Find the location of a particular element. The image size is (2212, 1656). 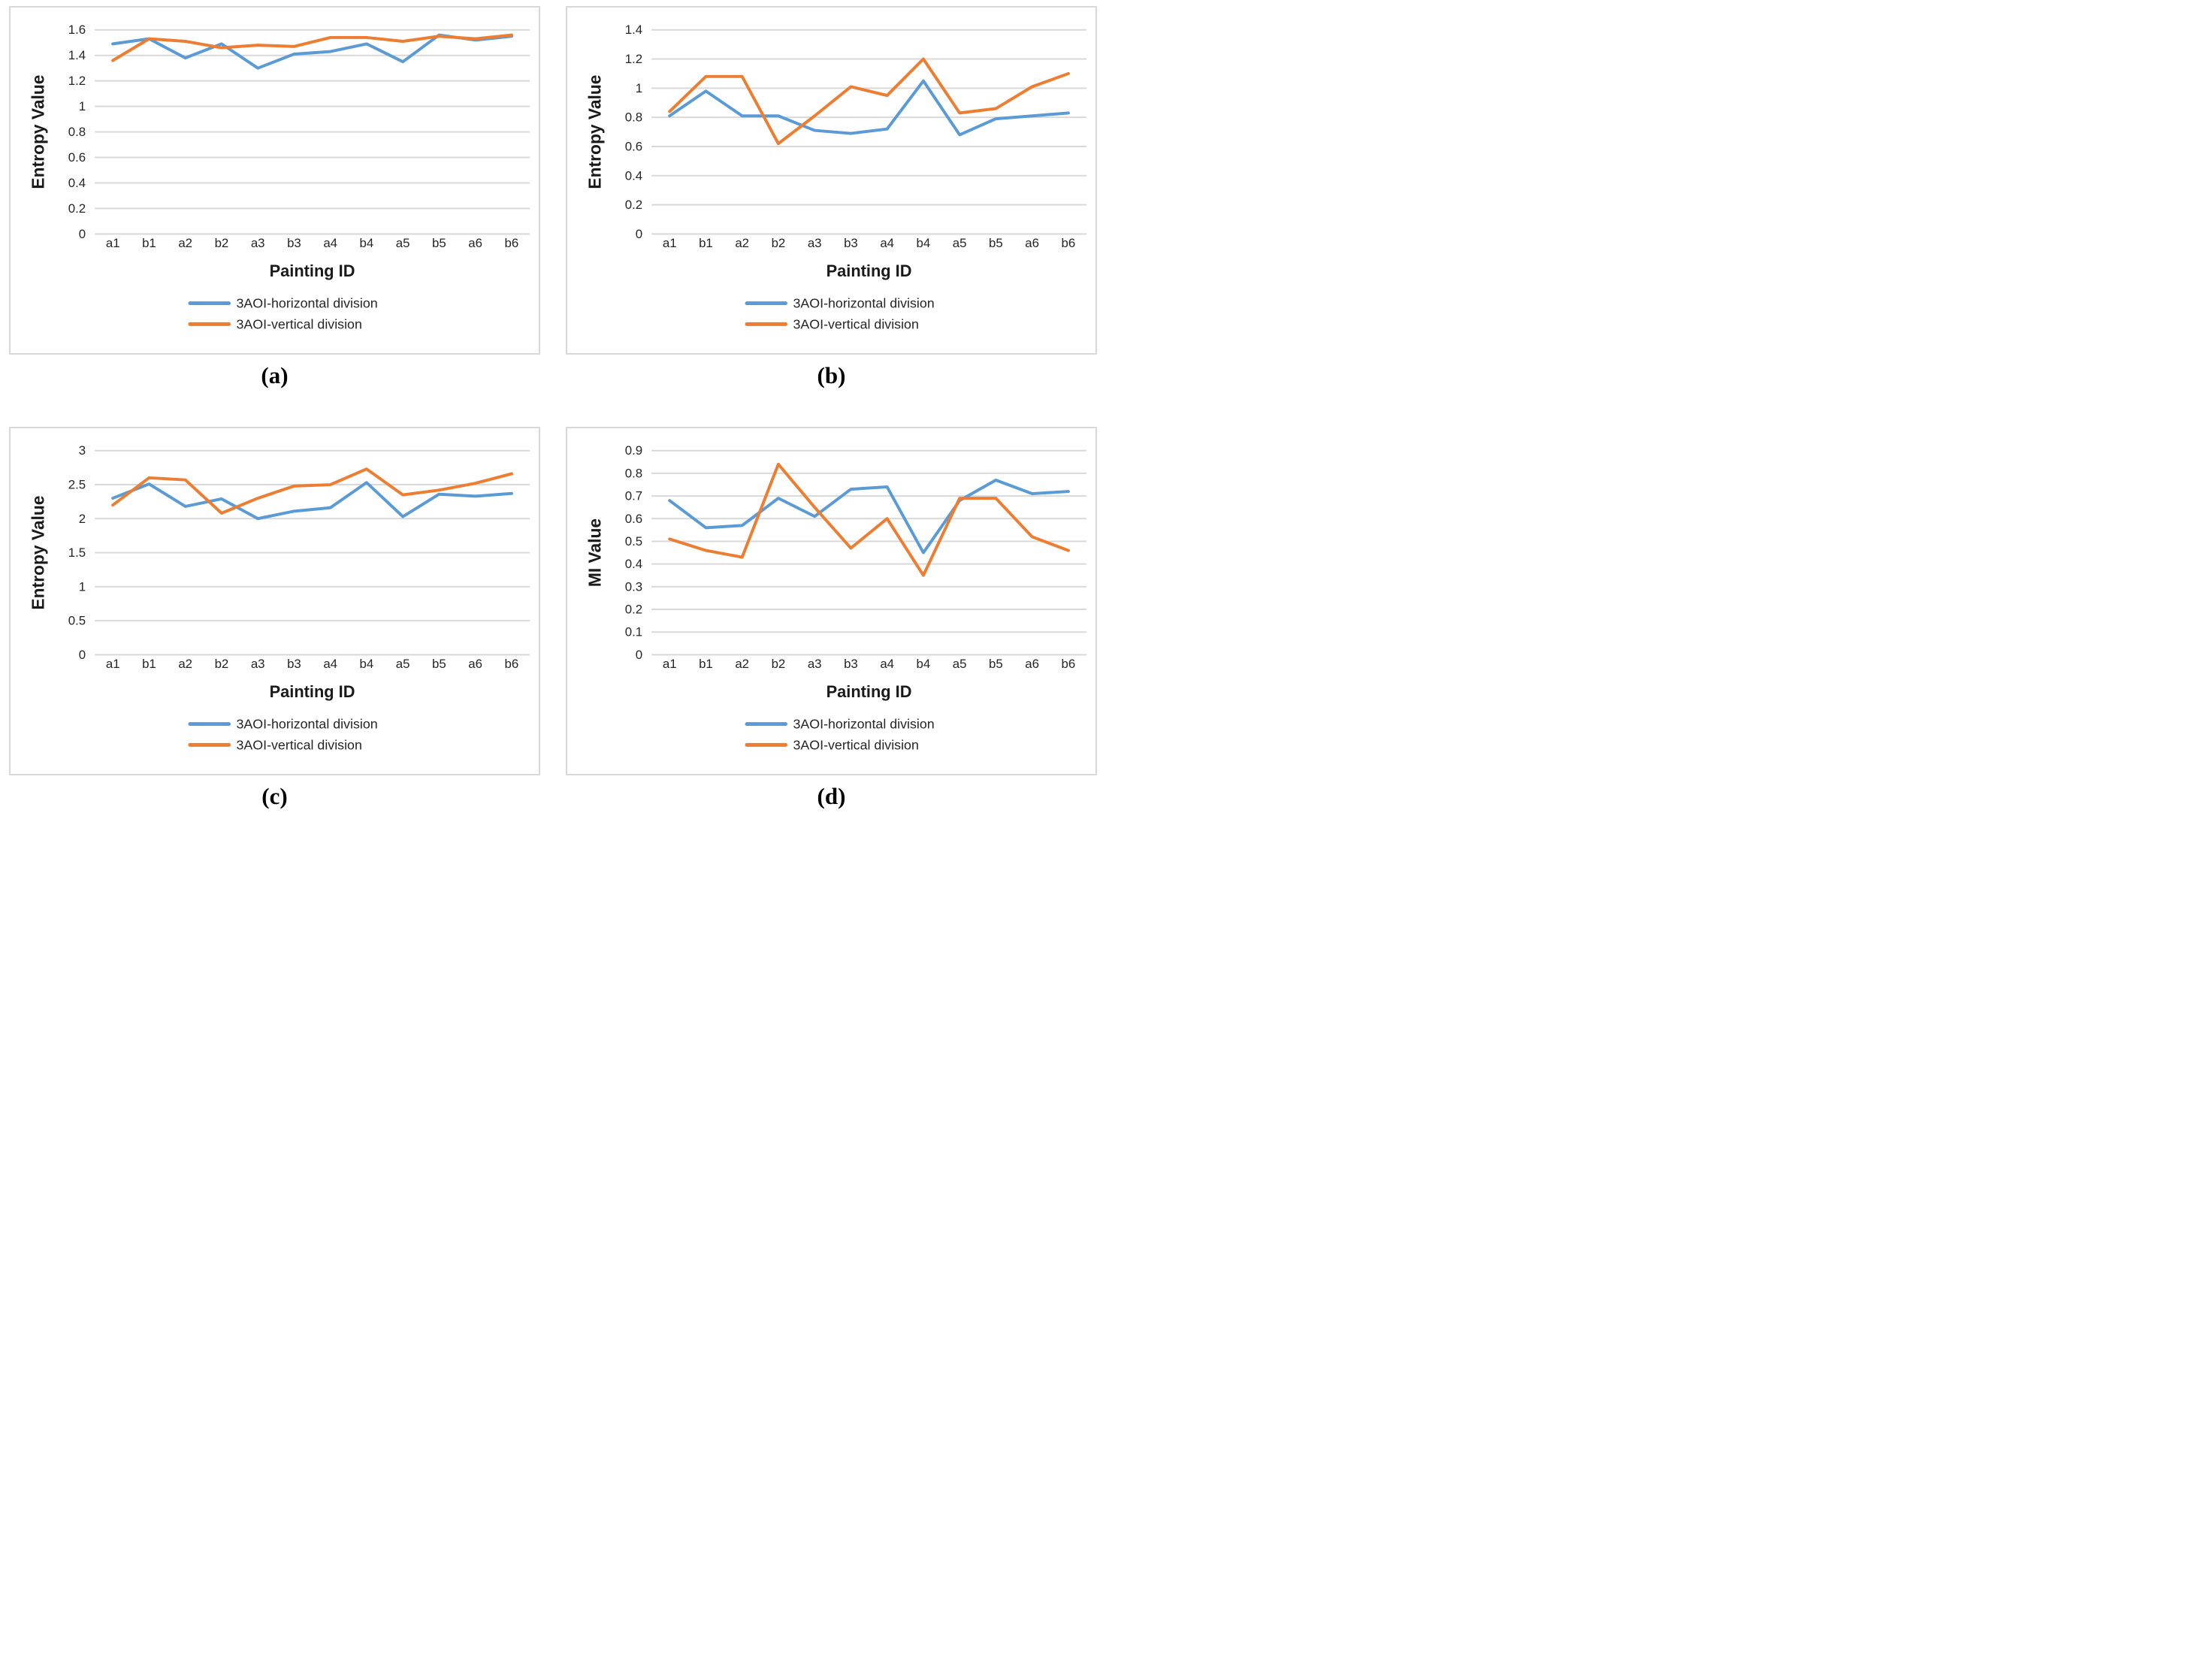

y-tick-label: 0.7 is located at coordinates (633, 496).